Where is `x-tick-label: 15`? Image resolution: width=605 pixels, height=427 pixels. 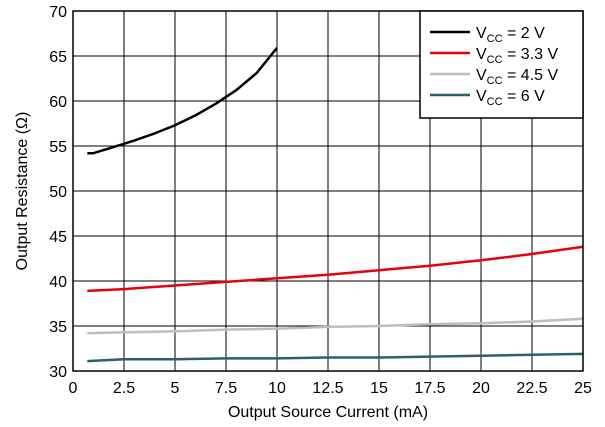 x-tick-label: 15 is located at coordinates (379, 388).